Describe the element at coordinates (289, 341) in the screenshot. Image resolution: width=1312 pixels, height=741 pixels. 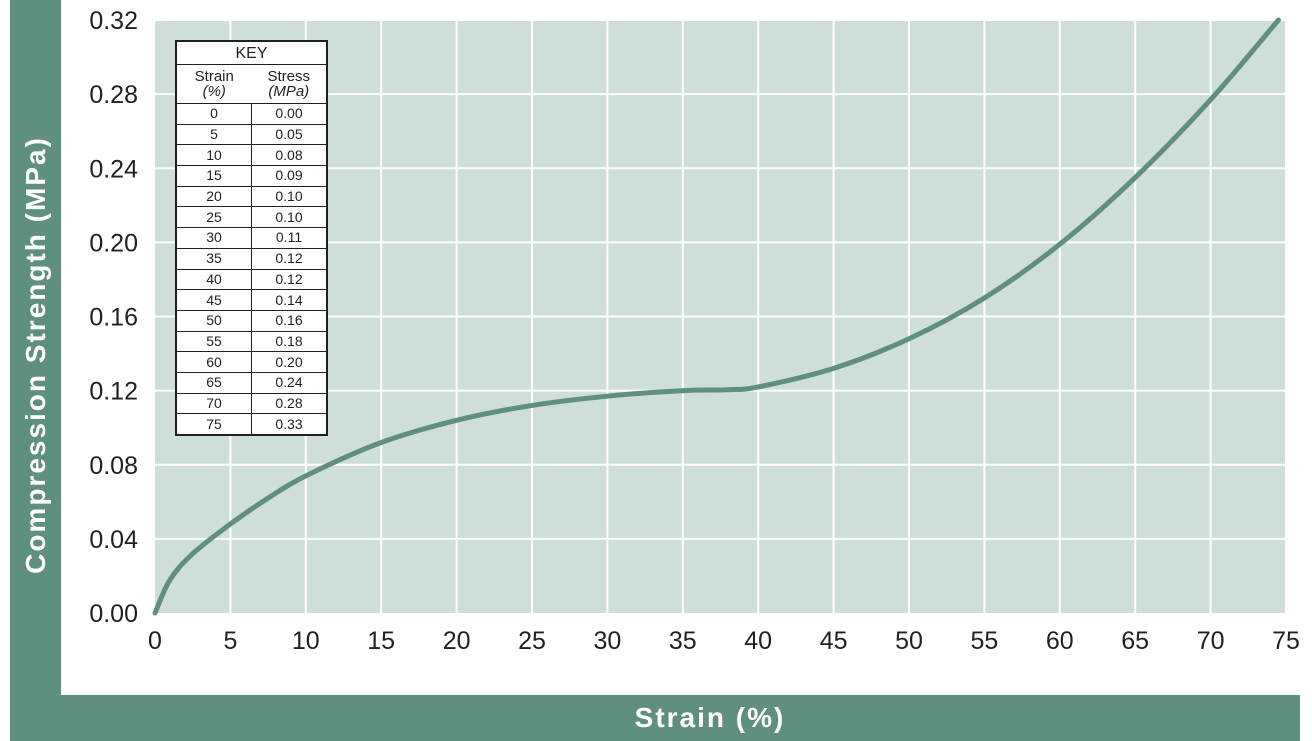
I see `key-stress-cell: 0.18` at that location.